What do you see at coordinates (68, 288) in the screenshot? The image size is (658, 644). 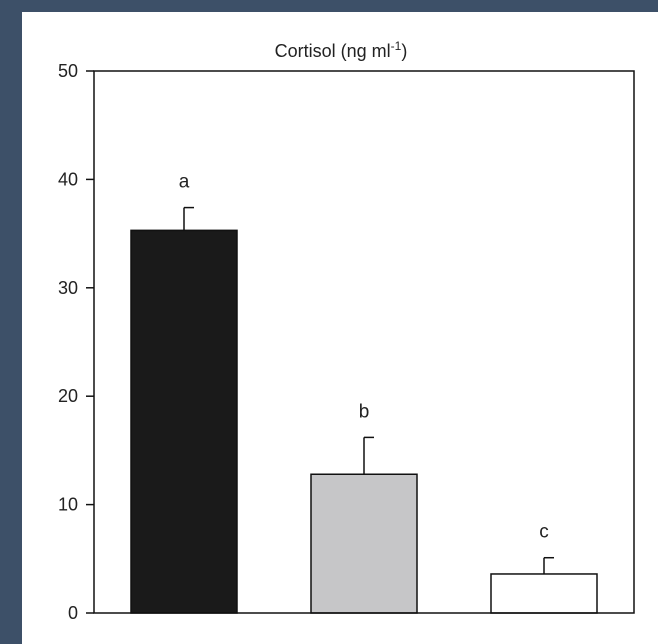 I see `y-tick-label: 30` at bounding box center [68, 288].